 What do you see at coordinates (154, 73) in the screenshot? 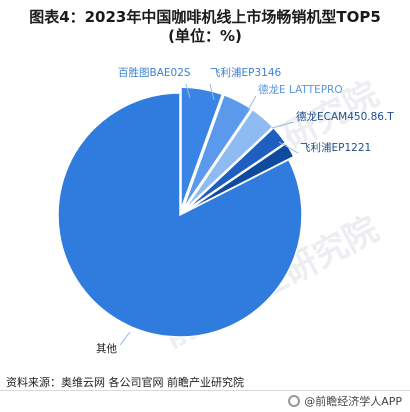
I see `slice-label: 百胜图BAE02S` at bounding box center [154, 73].